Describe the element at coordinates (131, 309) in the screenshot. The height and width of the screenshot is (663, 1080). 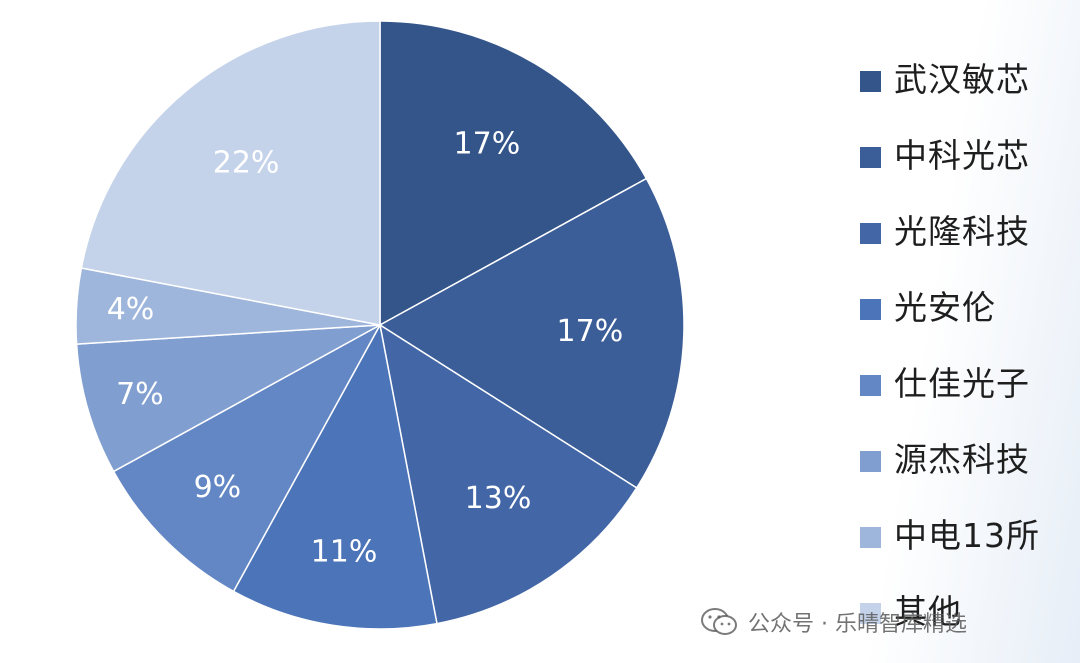
I see `pie-data-label-7: 4%` at that location.